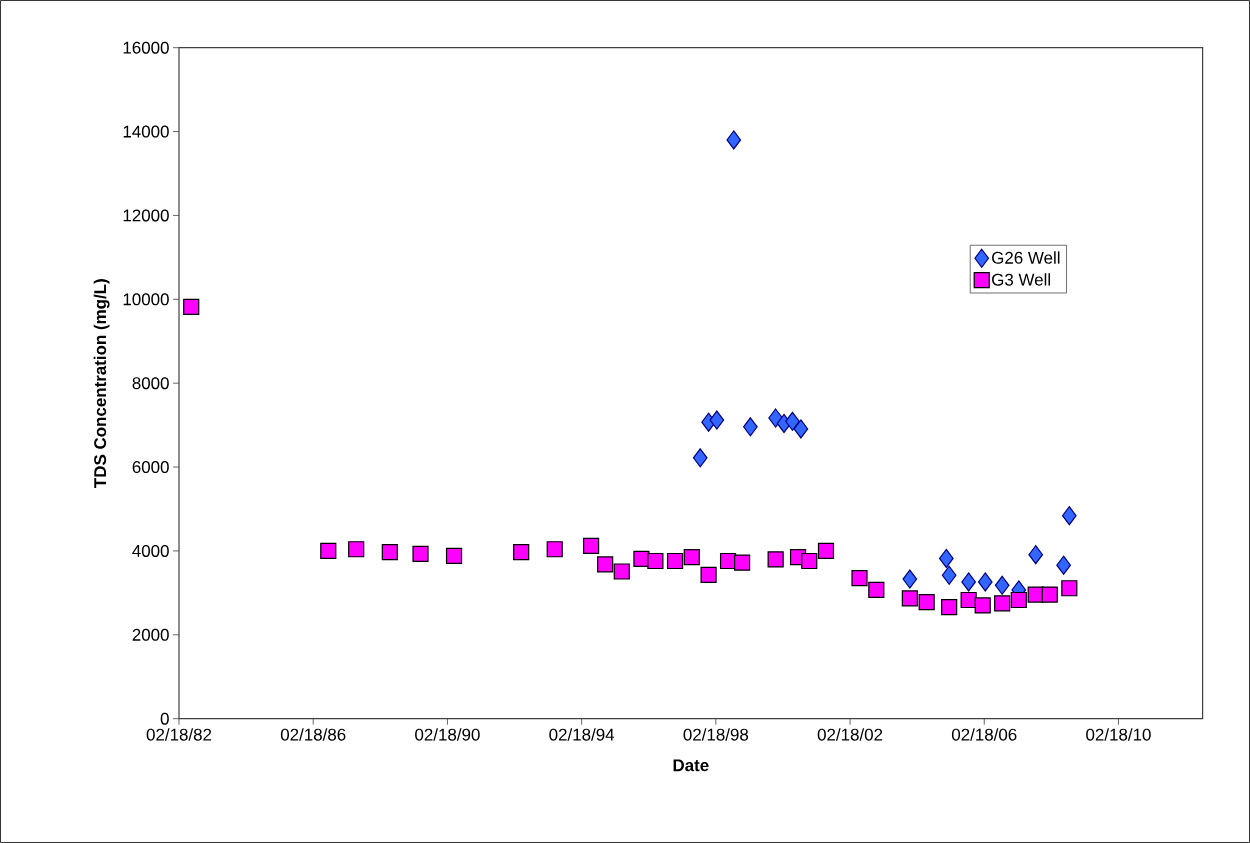  What do you see at coordinates (150, 467) in the screenshot?
I see `y-tick-label: 6000` at bounding box center [150, 467].